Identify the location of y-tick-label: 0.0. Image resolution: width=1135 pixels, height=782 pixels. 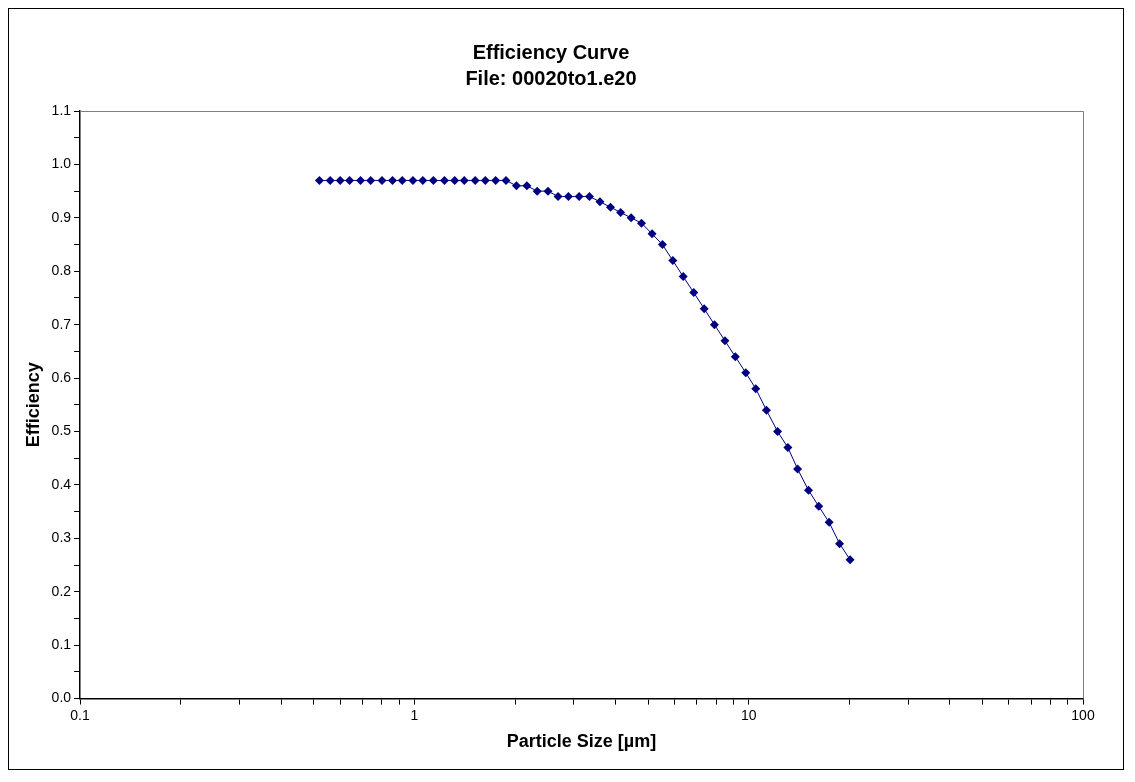
(61, 697).